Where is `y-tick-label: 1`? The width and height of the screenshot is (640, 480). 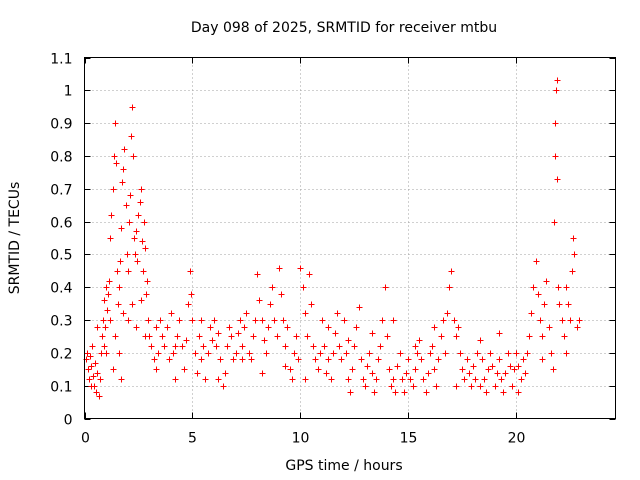
y-tick-label: 1 is located at coordinates (68, 92).